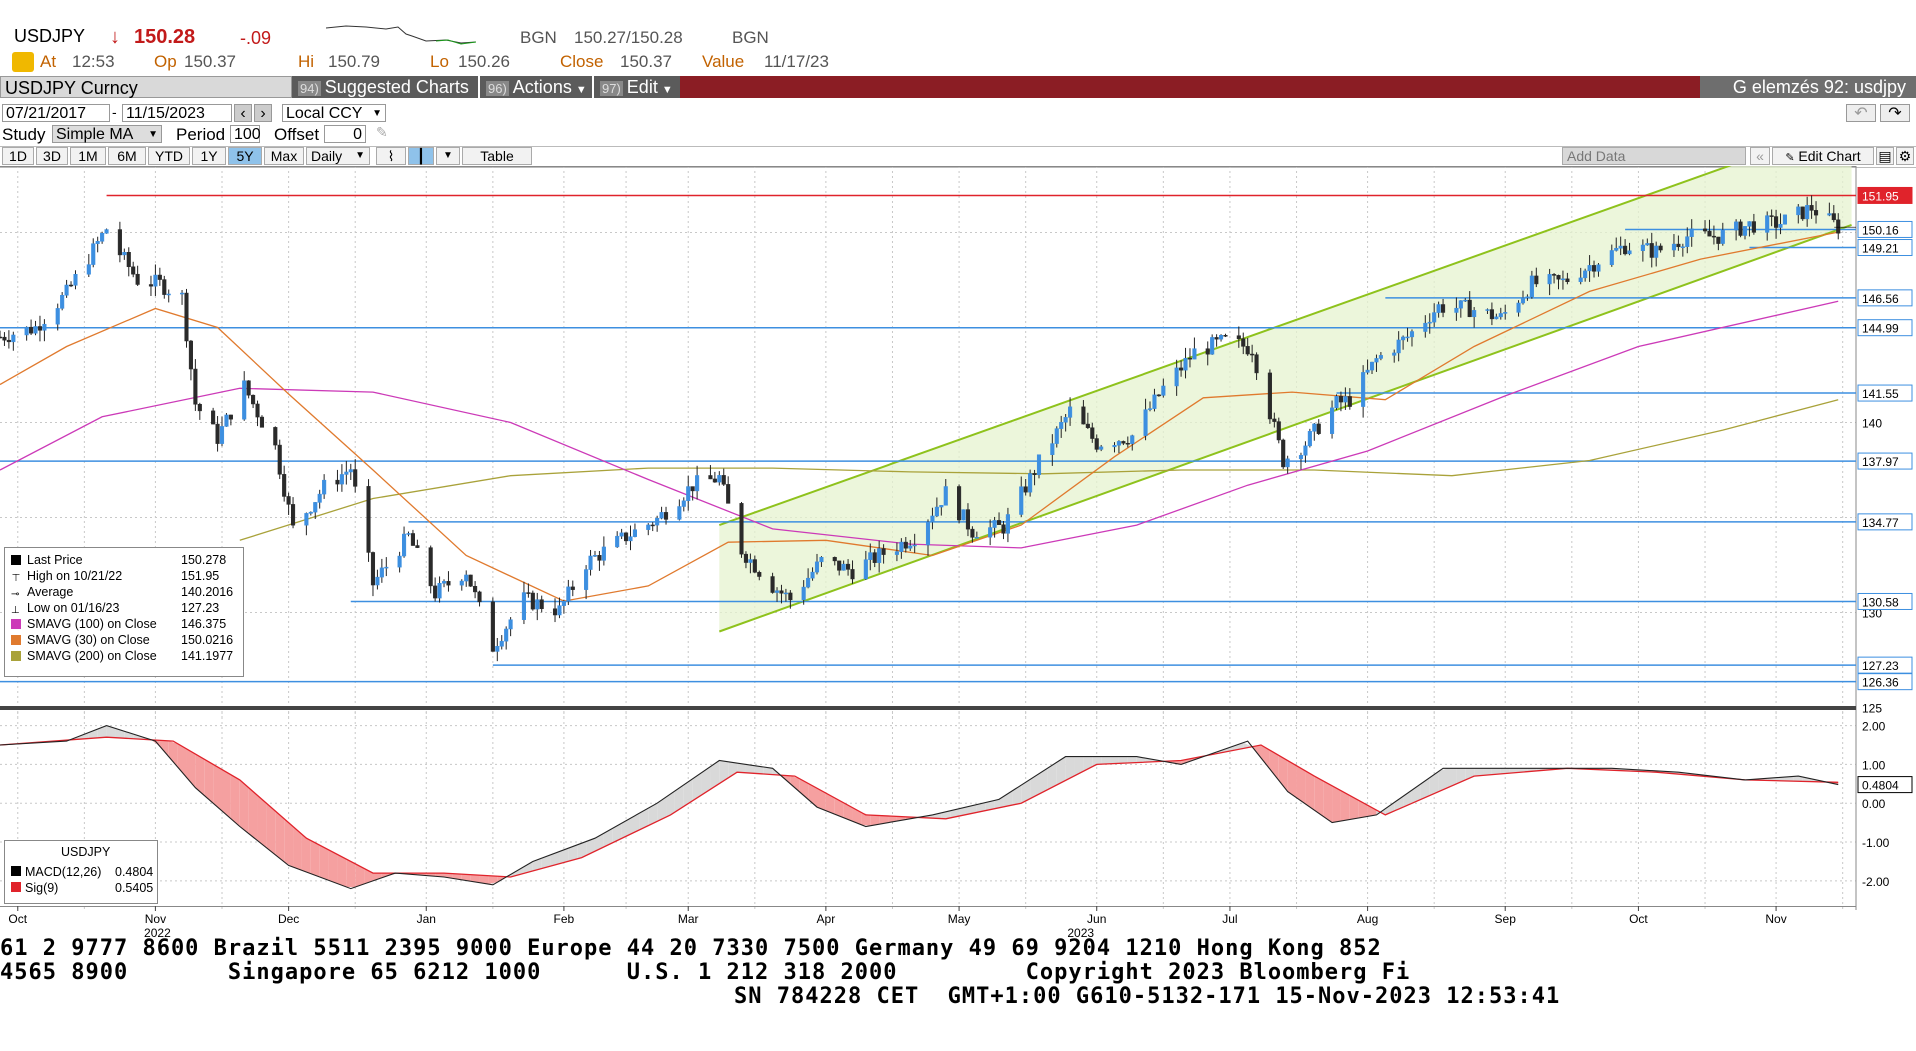 This screenshot has width=1916, height=1051. Describe the element at coordinates (107, 134) in the screenshot. I see `study-select: Simple MA ▼` at that location.